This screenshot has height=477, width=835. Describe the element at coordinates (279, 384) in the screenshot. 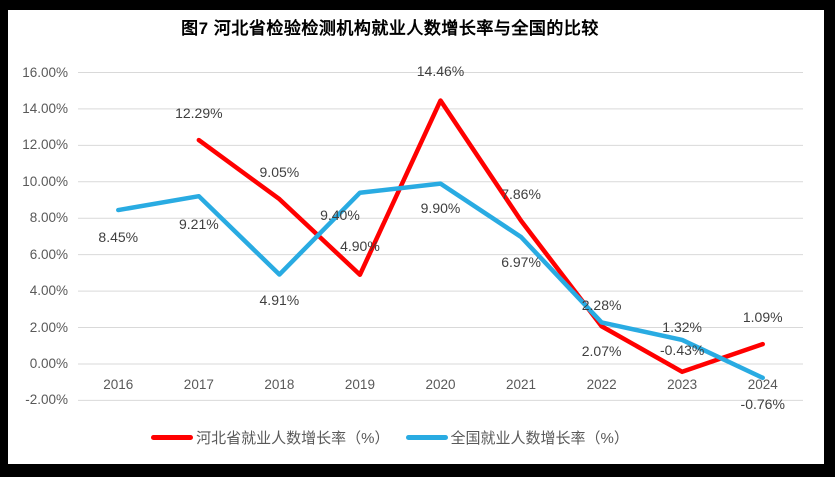

I see `x-axis-tick-label: 2018` at that location.